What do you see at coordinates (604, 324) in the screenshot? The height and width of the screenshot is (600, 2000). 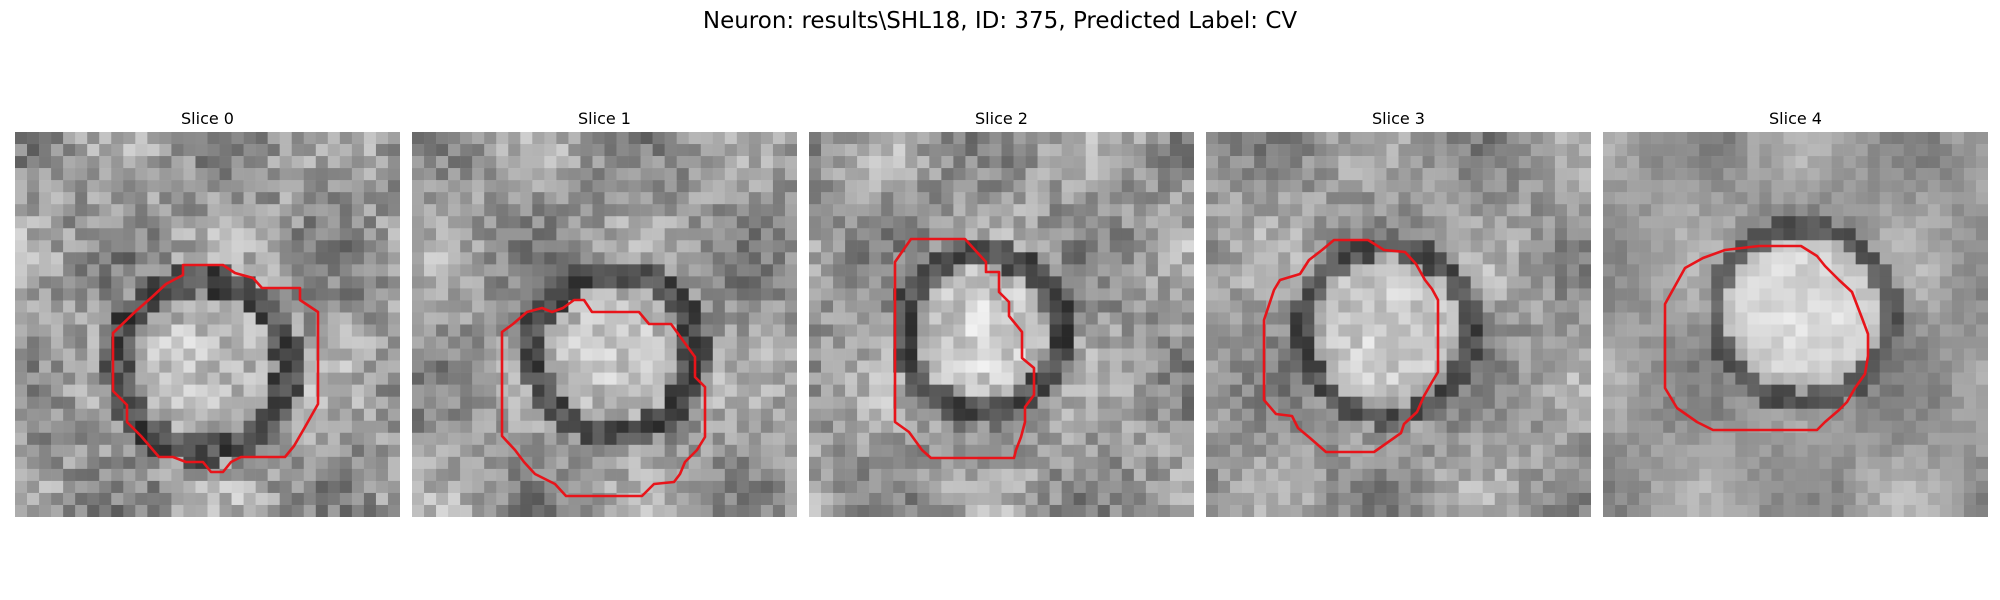 I see `slice-image` at bounding box center [604, 324].